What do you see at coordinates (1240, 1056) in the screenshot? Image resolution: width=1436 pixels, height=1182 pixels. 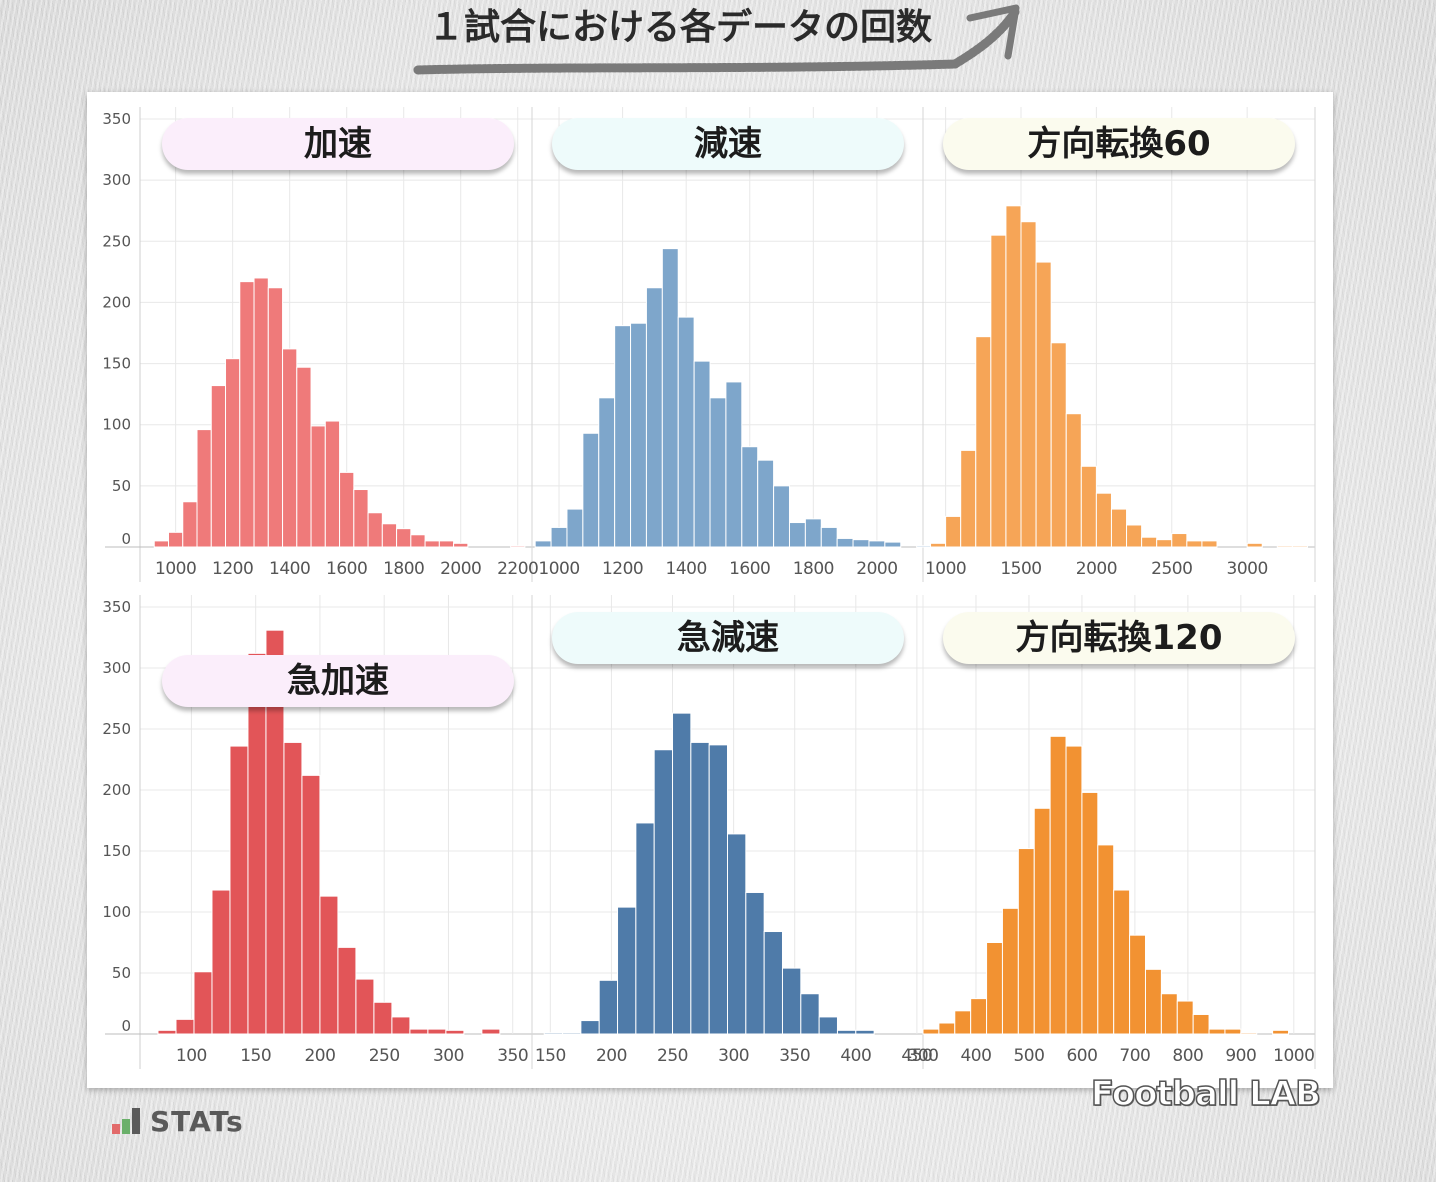 I see `x-tick-label: 900` at bounding box center [1240, 1056].